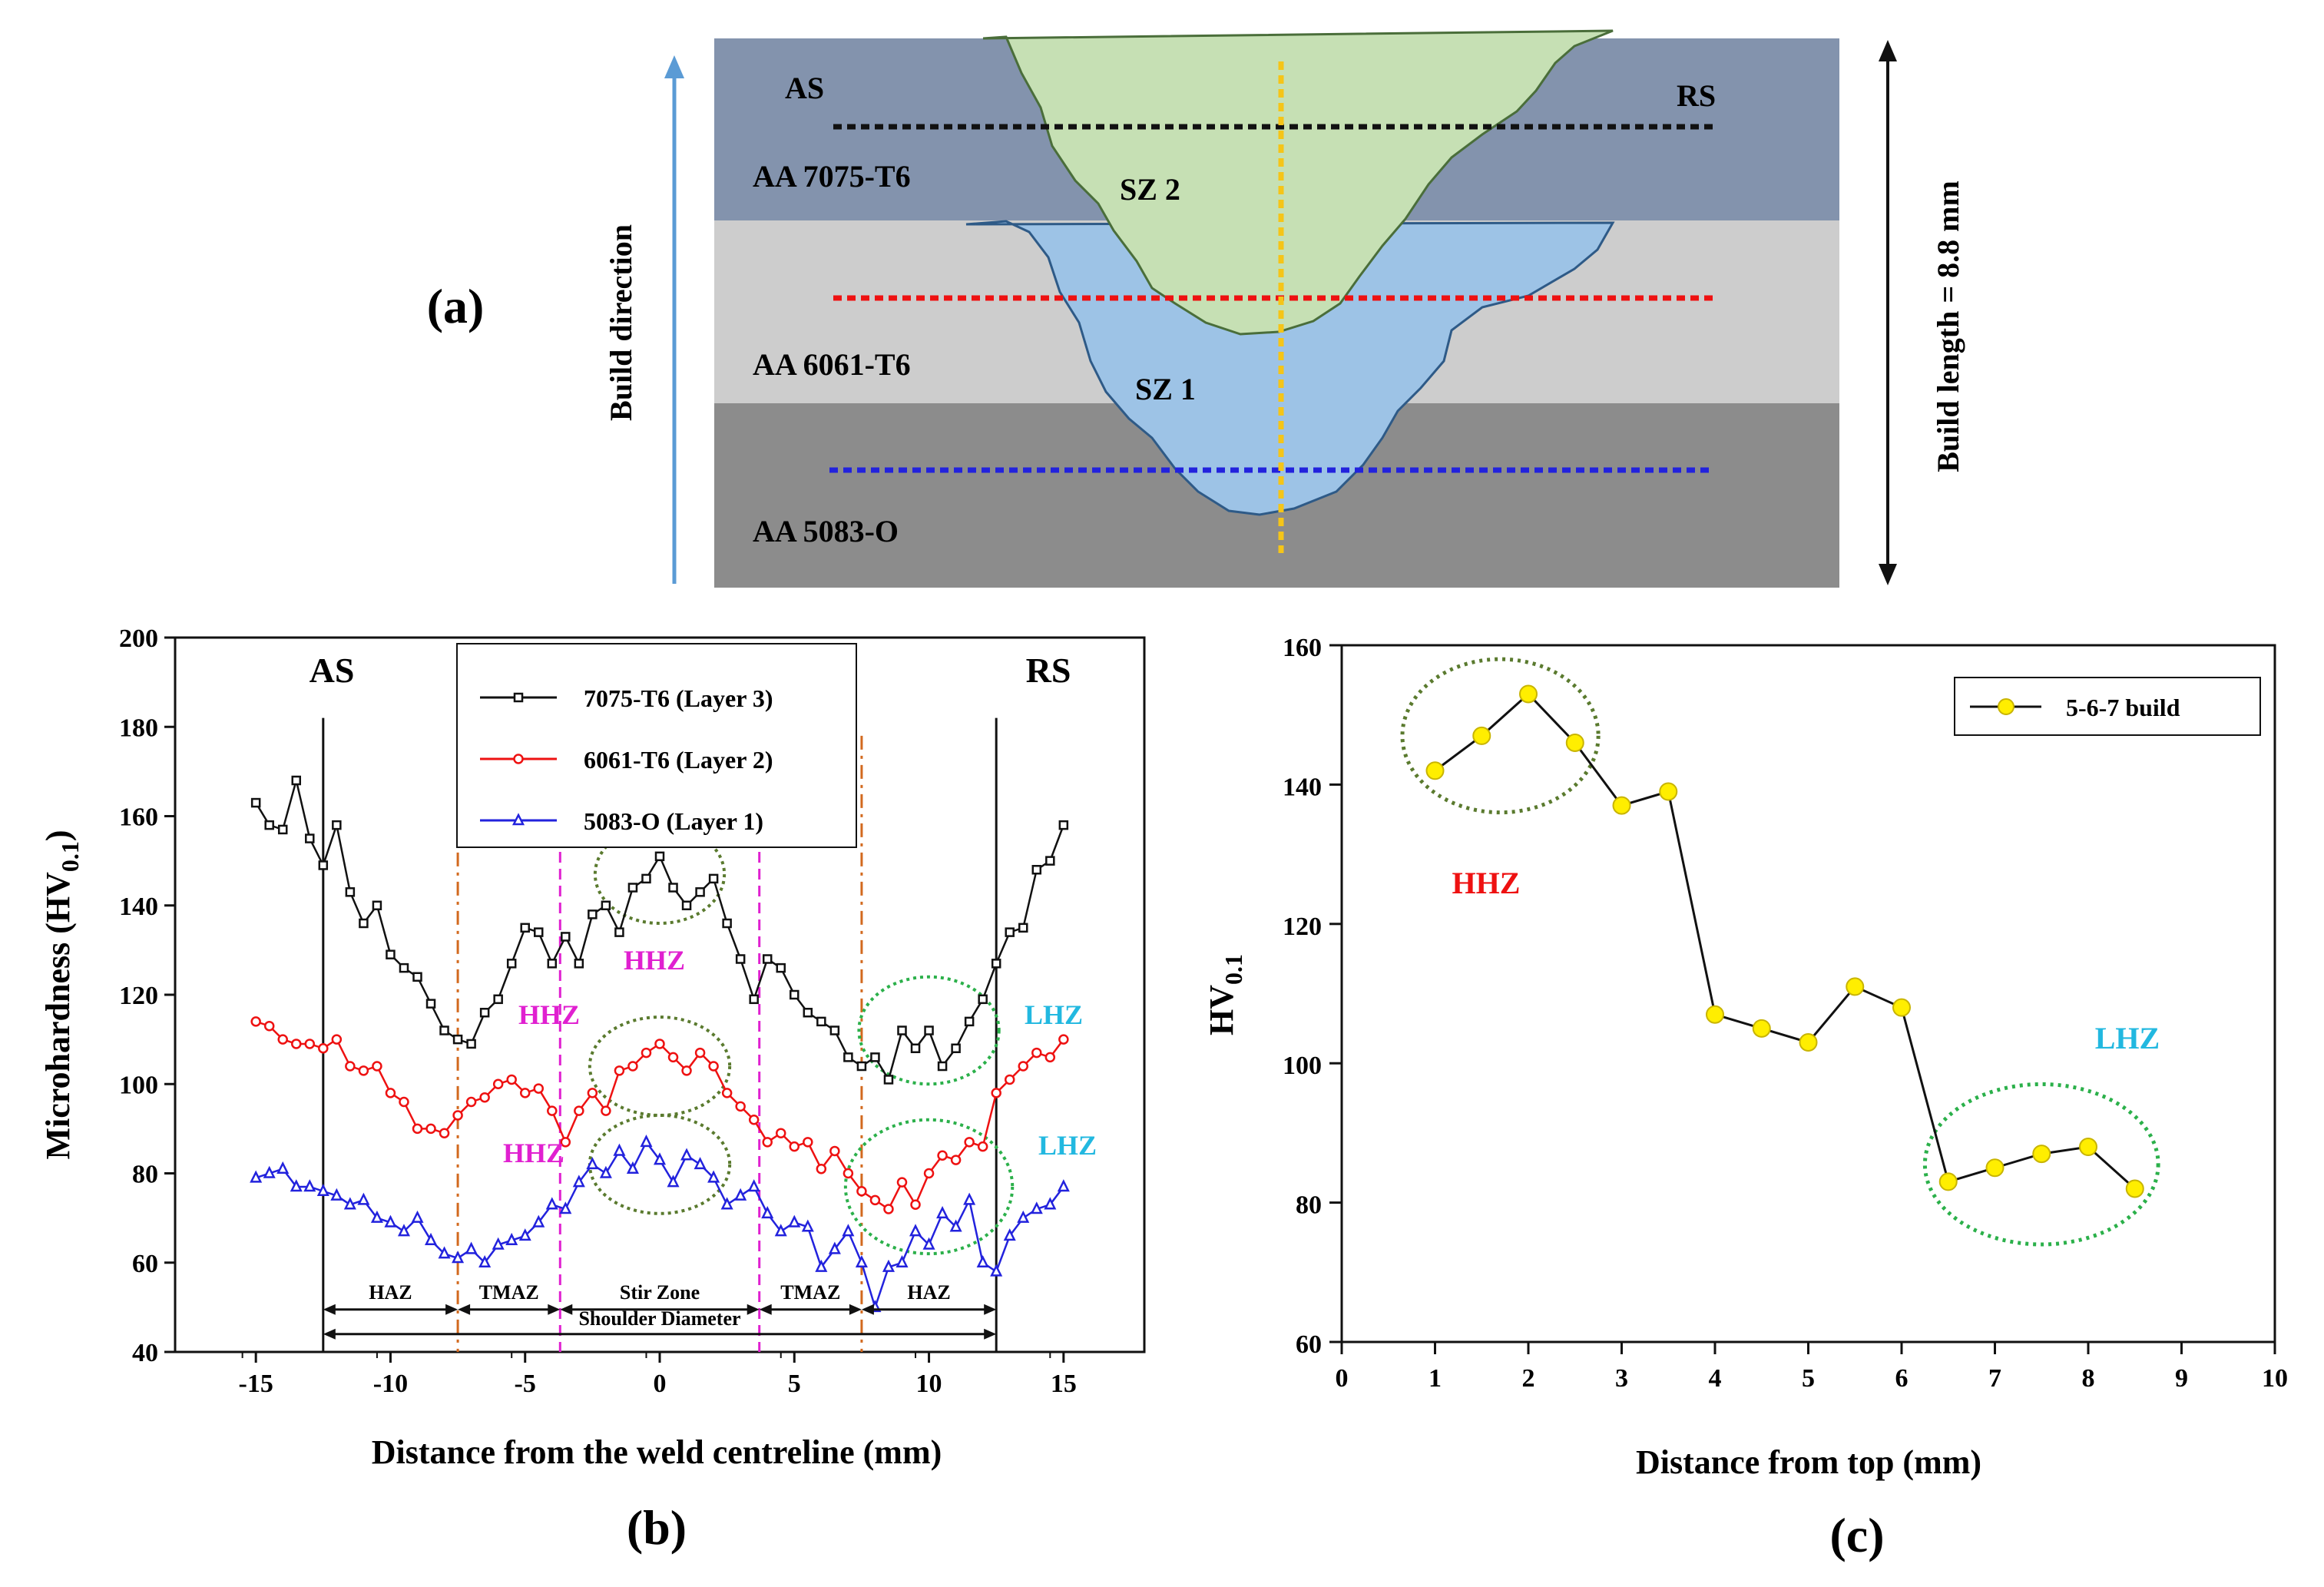 The width and height of the screenshot is (2324, 1587). Describe the element at coordinates (1435, 1378) in the screenshot. I see `chart-c-x-tick-label: 1` at that location.